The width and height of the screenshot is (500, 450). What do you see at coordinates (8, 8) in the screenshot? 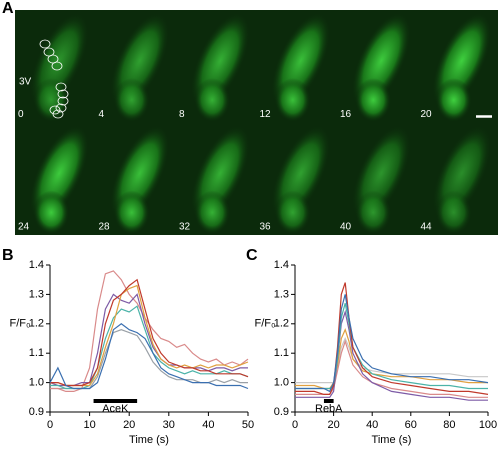
I see `panel-label: A` at bounding box center [8, 8].